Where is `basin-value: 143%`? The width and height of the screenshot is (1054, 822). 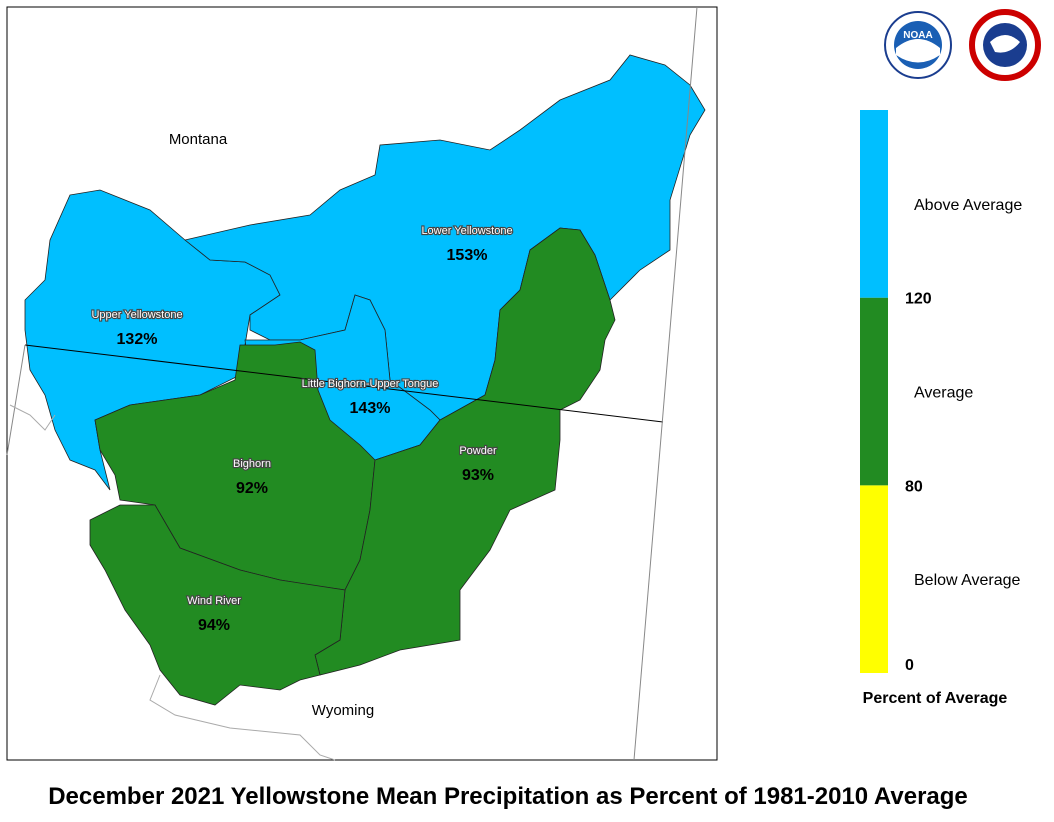 basin-value: 143% is located at coordinates (370, 408).